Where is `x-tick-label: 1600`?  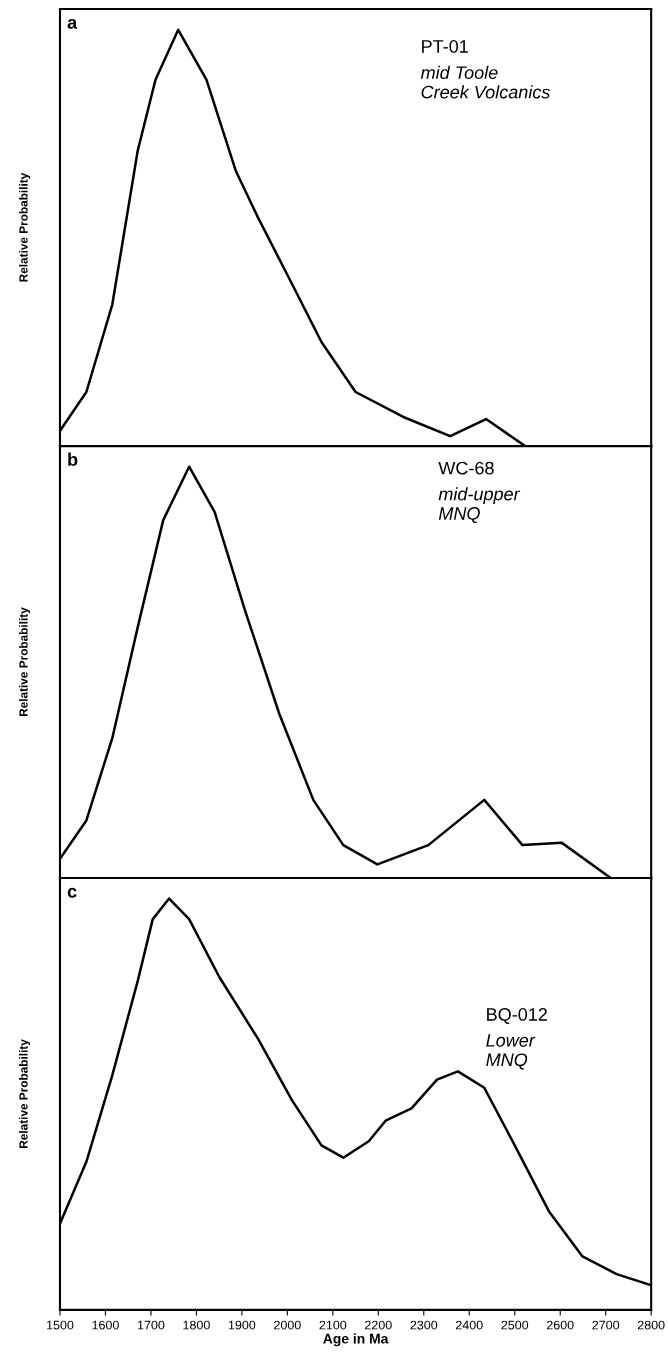
x-tick-label: 1600 is located at coordinates (105, 1325).